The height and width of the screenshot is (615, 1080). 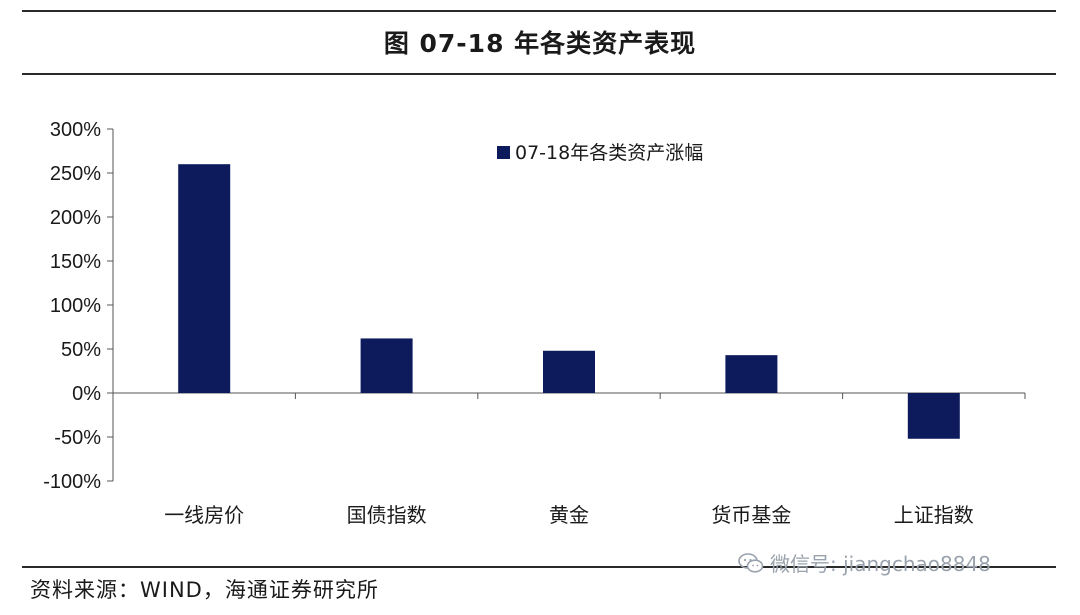 I want to click on y-tick-label: -100%, so click(x=72, y=482).